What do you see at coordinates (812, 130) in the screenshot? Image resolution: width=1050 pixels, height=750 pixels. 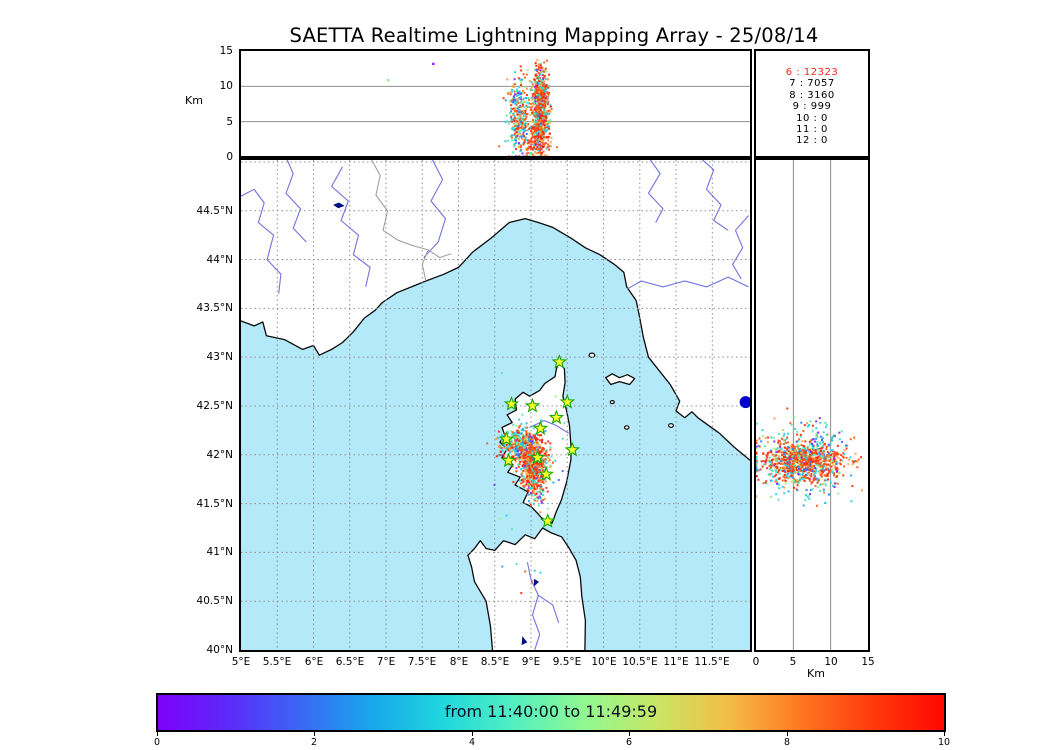 I see `station-count-row: 11 : 0` at bounding box center [812, 130].